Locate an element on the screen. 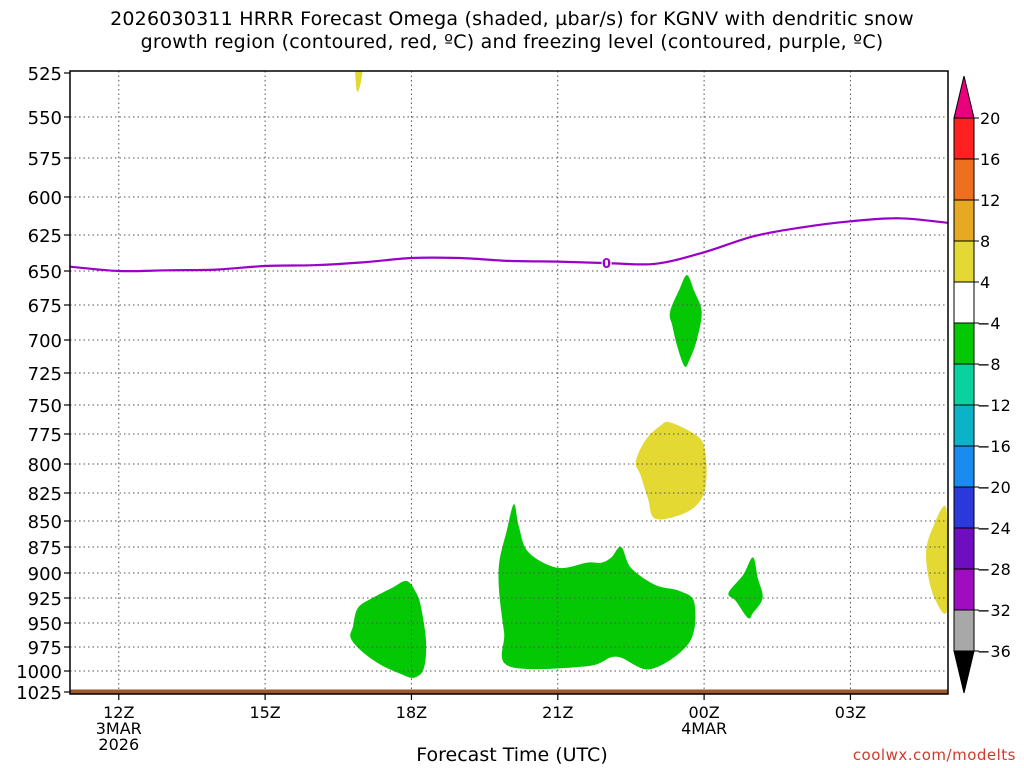 This screenshot has width=1024, height=768. y-tick-label: 825 is located at coordinates (45, 494).